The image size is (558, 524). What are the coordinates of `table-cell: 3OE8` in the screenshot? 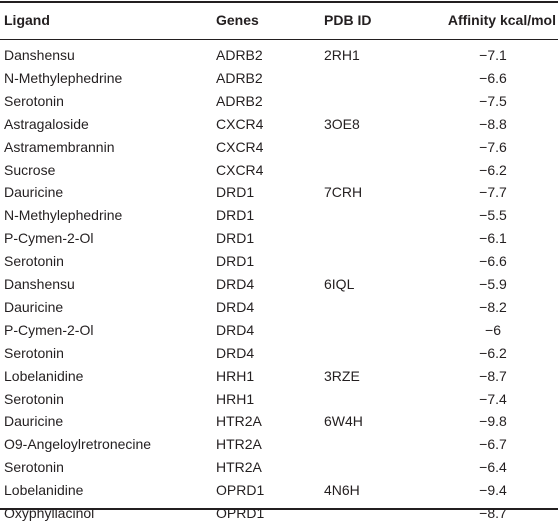 It's located at (342, 123).